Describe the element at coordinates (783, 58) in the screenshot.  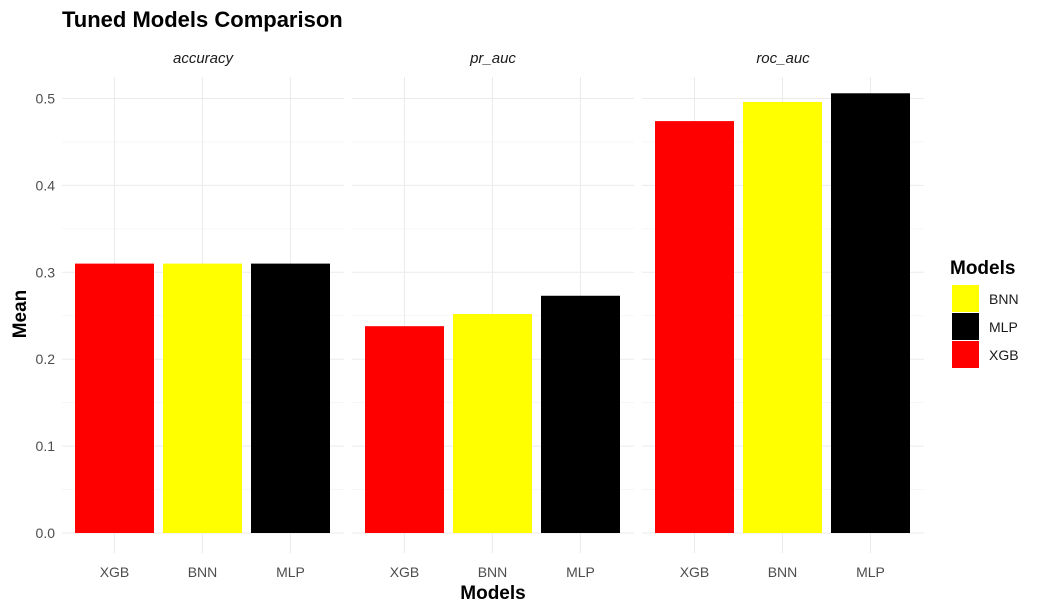
I see `facet-strip-label: roc_auc` at that location.